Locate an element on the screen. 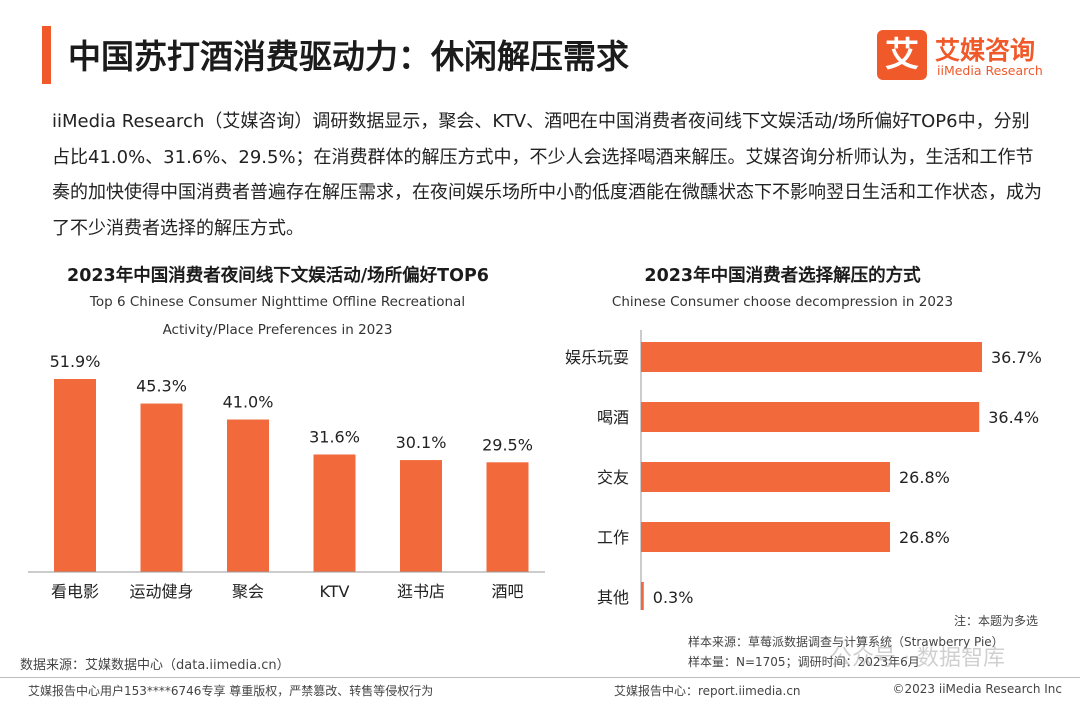  category-label: 运动健身 is located at coordinates (161, 591).